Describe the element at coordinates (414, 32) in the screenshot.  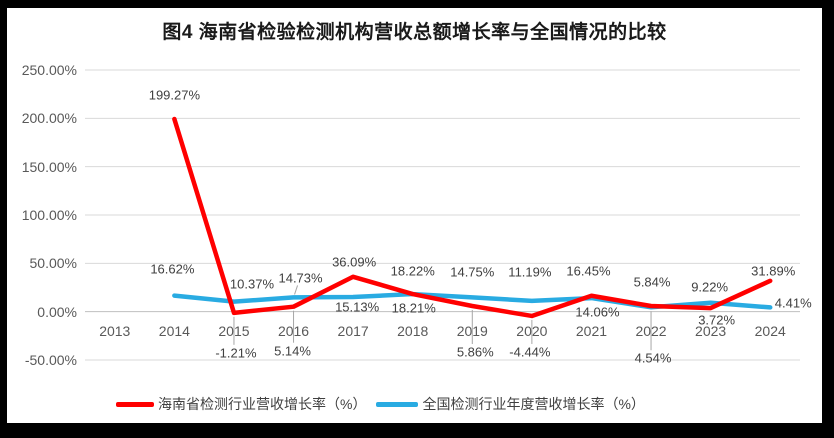
I see `chart-title: 图4 海南省检验检测机构营收总额增长率与全国情况的比较` at that location.